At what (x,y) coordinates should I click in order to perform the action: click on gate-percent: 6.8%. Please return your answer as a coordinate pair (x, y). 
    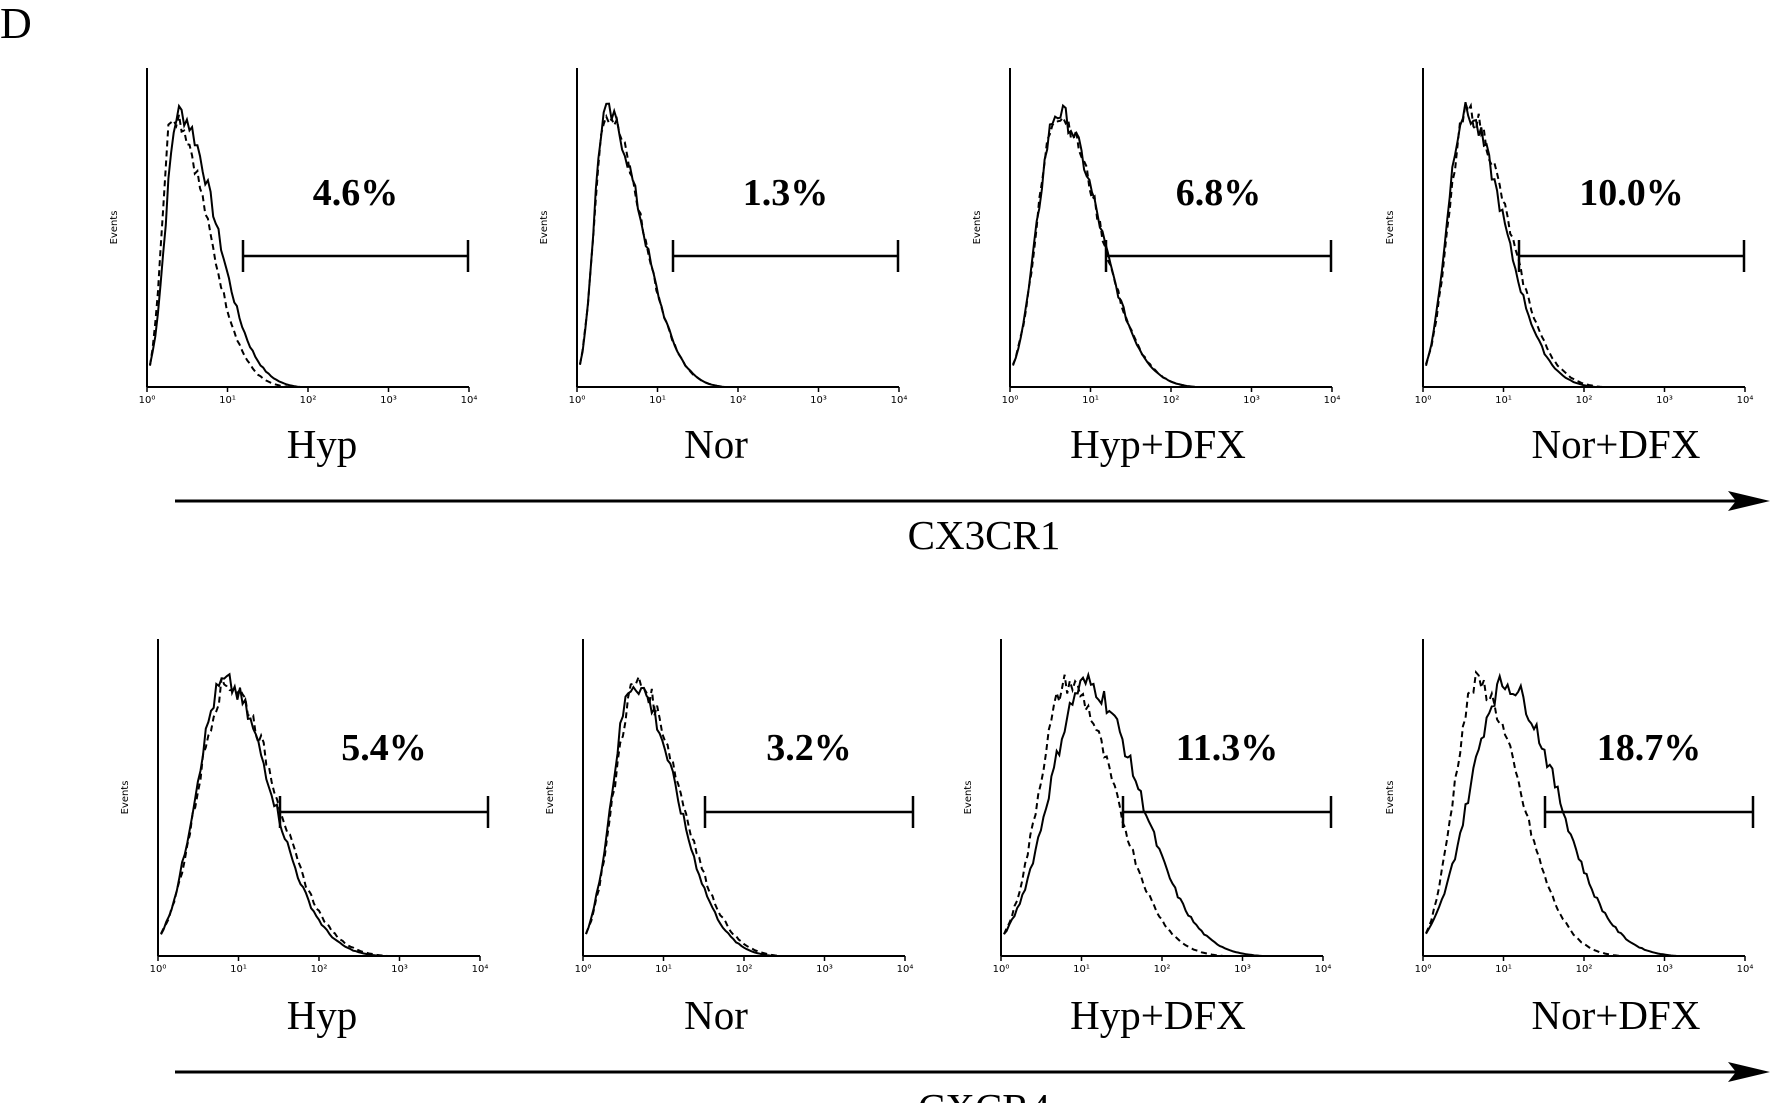
    Looking at the image, I should click on (1219, 193).